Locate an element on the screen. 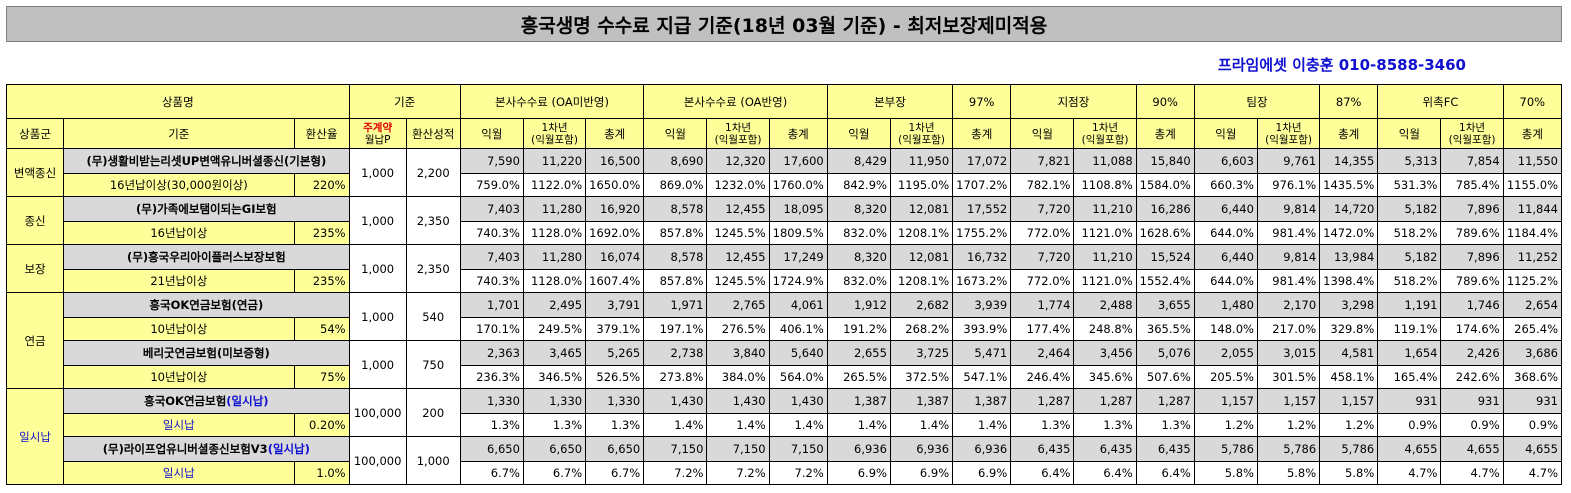  commission-percent: 782.1% is located at coordinates (1042, 185).